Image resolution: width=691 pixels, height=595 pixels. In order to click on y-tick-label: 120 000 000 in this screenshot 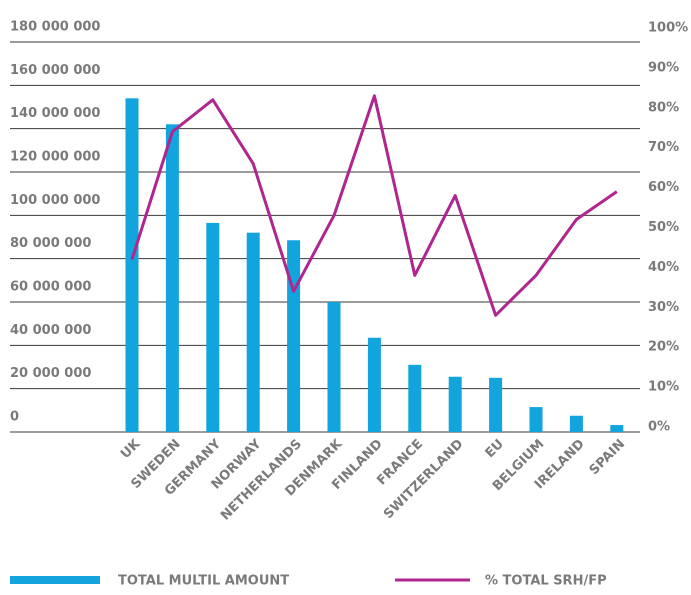, I will do `click(55, 157)`.